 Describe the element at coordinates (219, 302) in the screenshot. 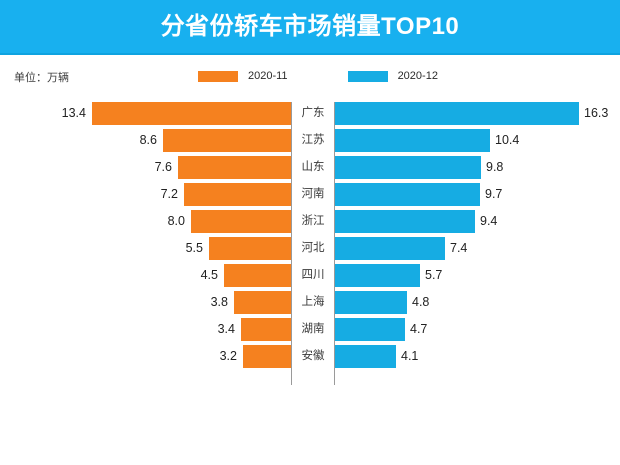

I see `bar-value-2020-11: 3.8` at that location.